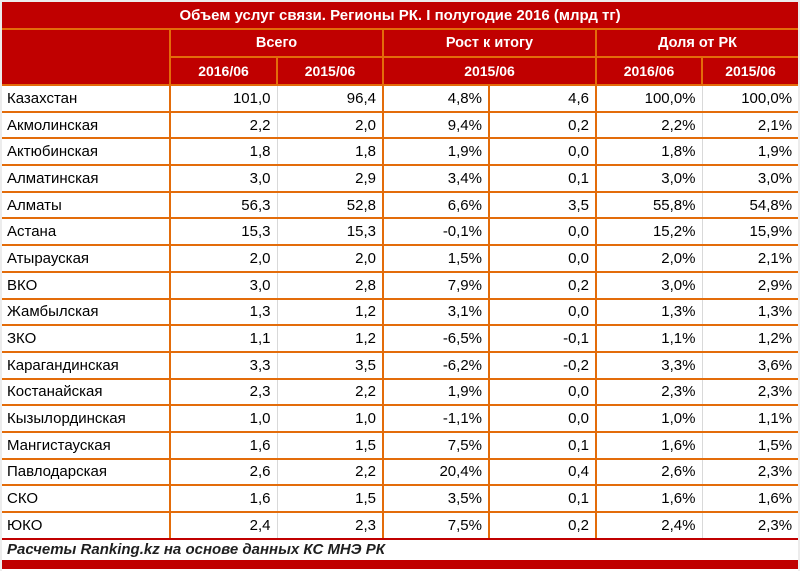 The height and width of the screenshot is (571, 800). I want to click on share-2015-cell: 54,8%, so click(750, 205).